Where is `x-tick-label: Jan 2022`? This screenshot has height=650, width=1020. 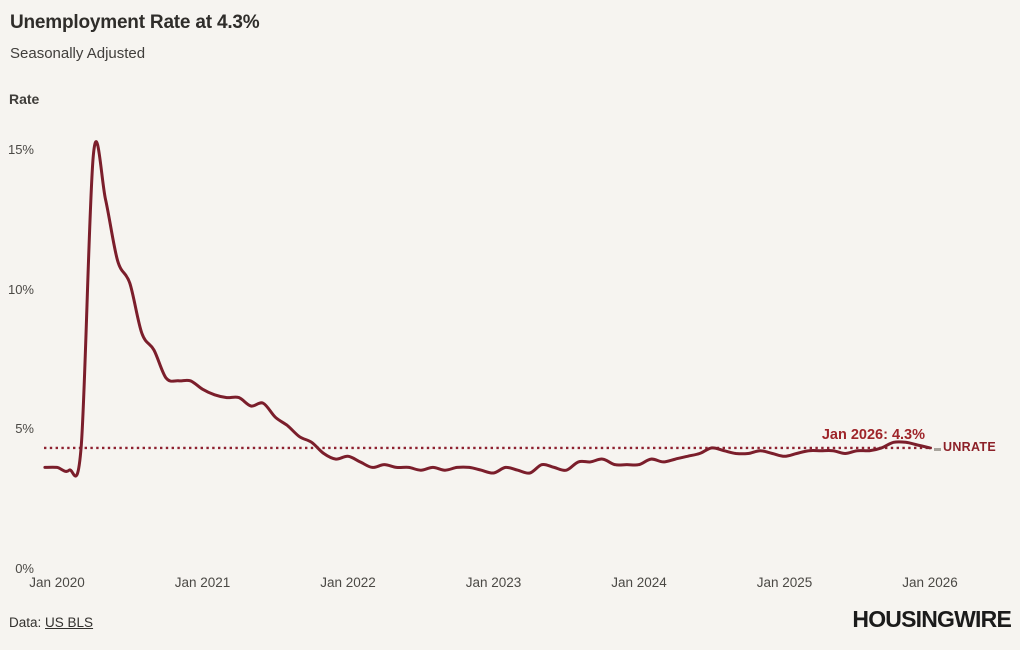 x-tick-label: Jan 2022 is located at coordinates (348, 582).